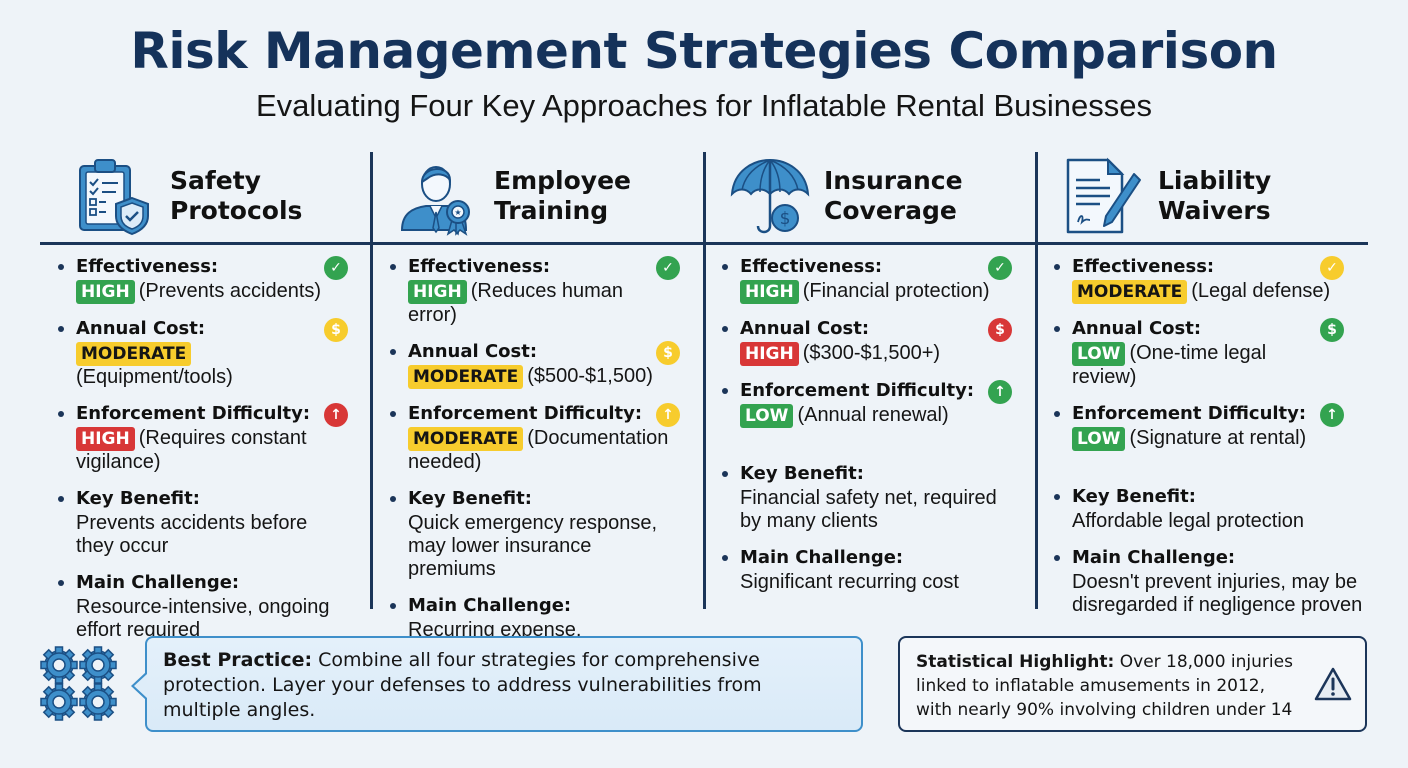 The height and width of the screenshot is (768, 1408). What do you see at coordinates (770, 196) in the screenshot?
I see `umbrella-dollar-icon: $` at bounding box center [770, 196].